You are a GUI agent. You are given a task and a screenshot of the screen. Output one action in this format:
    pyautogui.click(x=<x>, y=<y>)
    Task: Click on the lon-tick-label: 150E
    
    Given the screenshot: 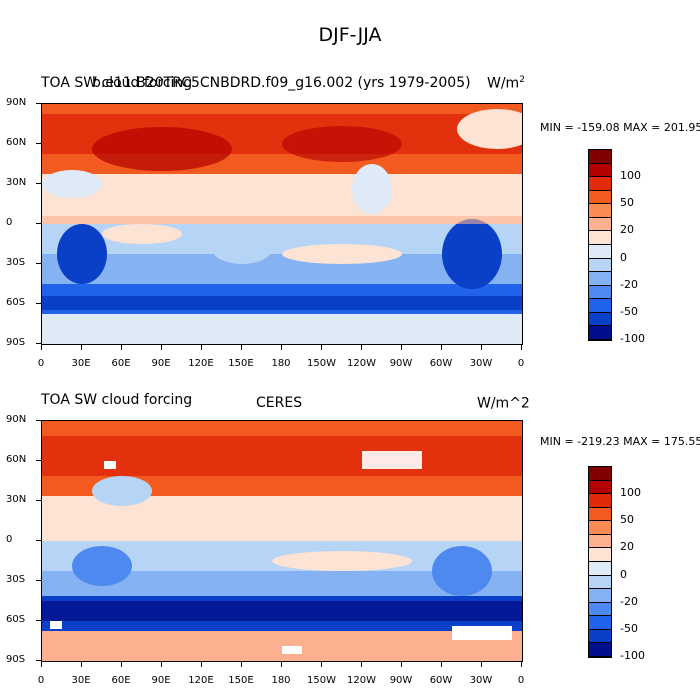 What is the action you would take?
    pyautogui.click(x=241, y=680)
    